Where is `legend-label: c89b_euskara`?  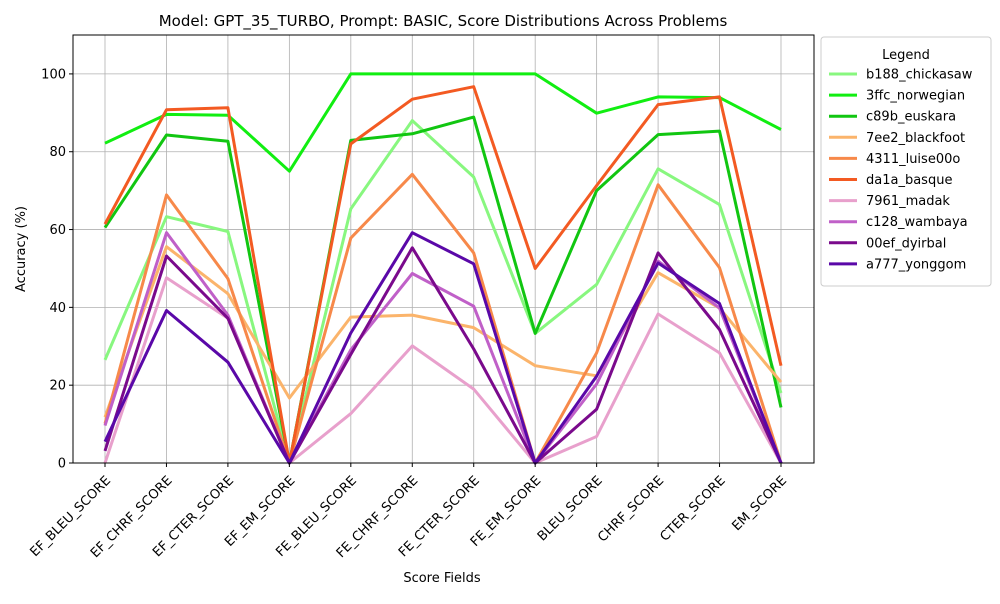 legend-label: c89b_euskara is located at coordinates (911, 117).